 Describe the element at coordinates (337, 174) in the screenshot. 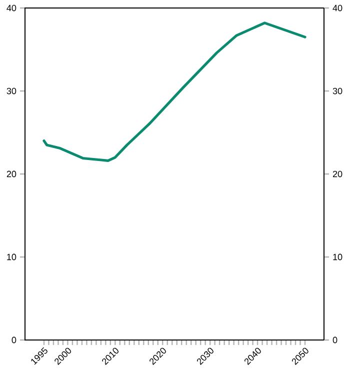

I see `y2-tick-label: 20` at that location.